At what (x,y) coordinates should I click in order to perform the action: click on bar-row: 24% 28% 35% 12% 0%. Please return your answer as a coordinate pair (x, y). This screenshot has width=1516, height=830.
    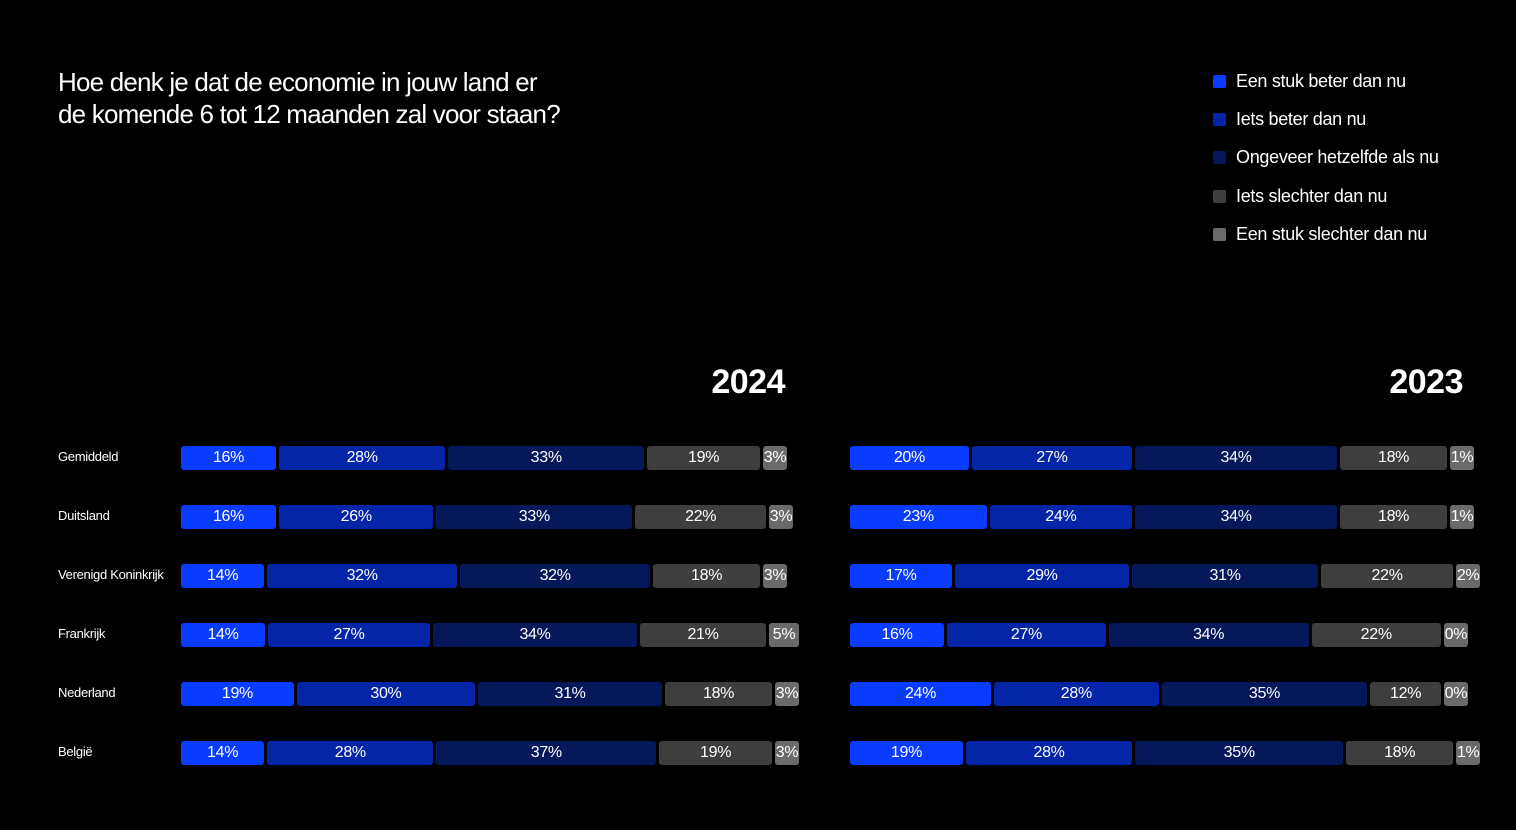
    Looking at the image, I should click on (1162, 694).